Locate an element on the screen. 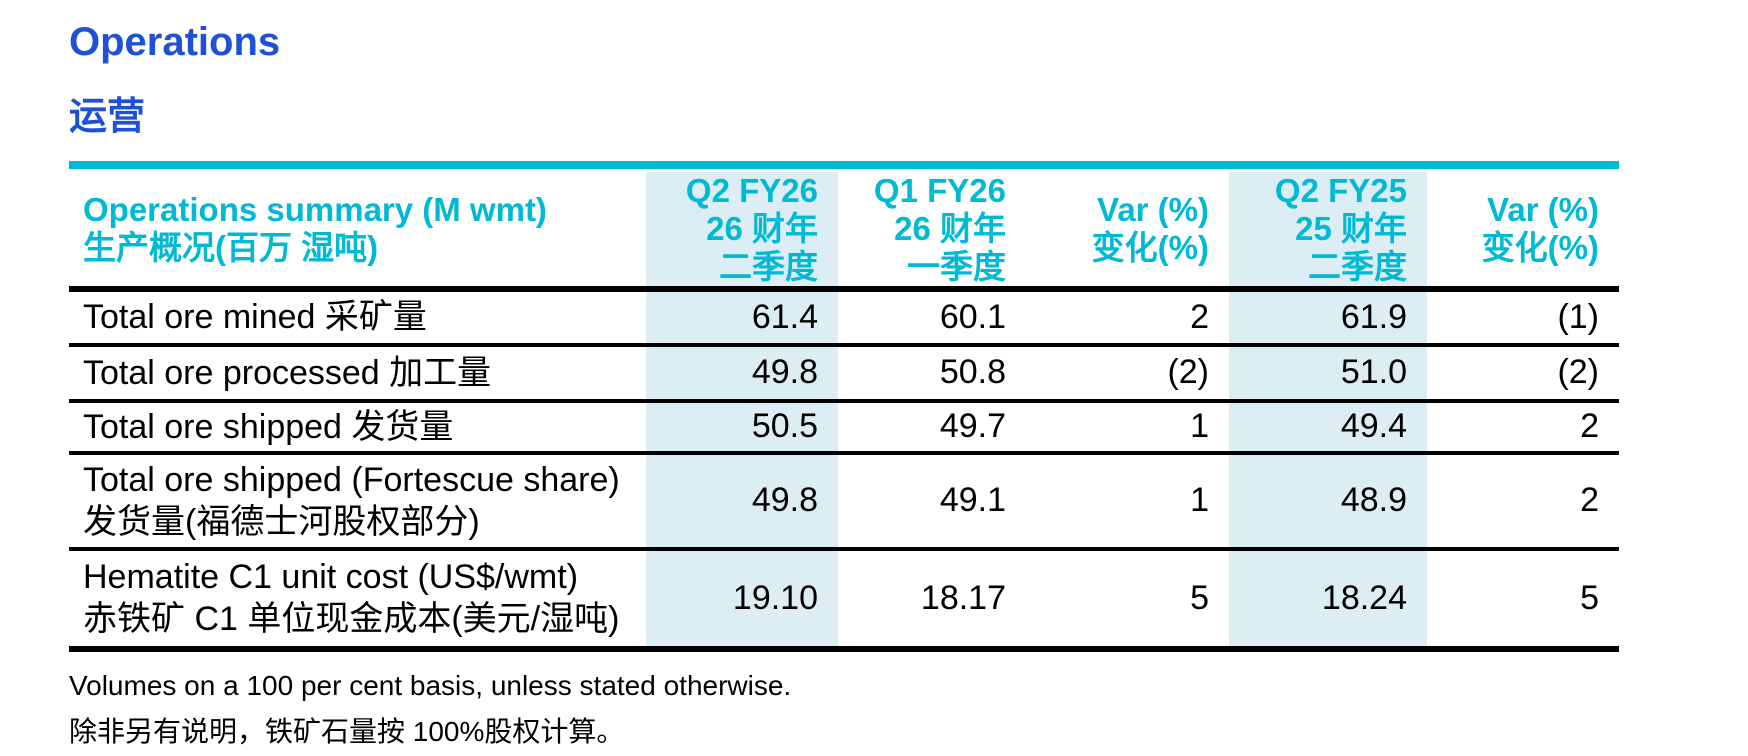 This screenshot has width=1748, height=756. cell-value: 48.9 is located at coordinates (1328, 499).